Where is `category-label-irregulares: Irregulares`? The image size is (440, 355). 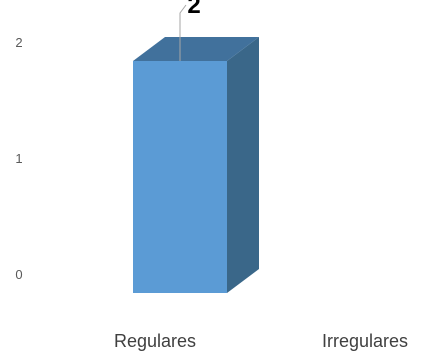
category-label-irregulares: Irregulares is located at coordinates (365, 341).